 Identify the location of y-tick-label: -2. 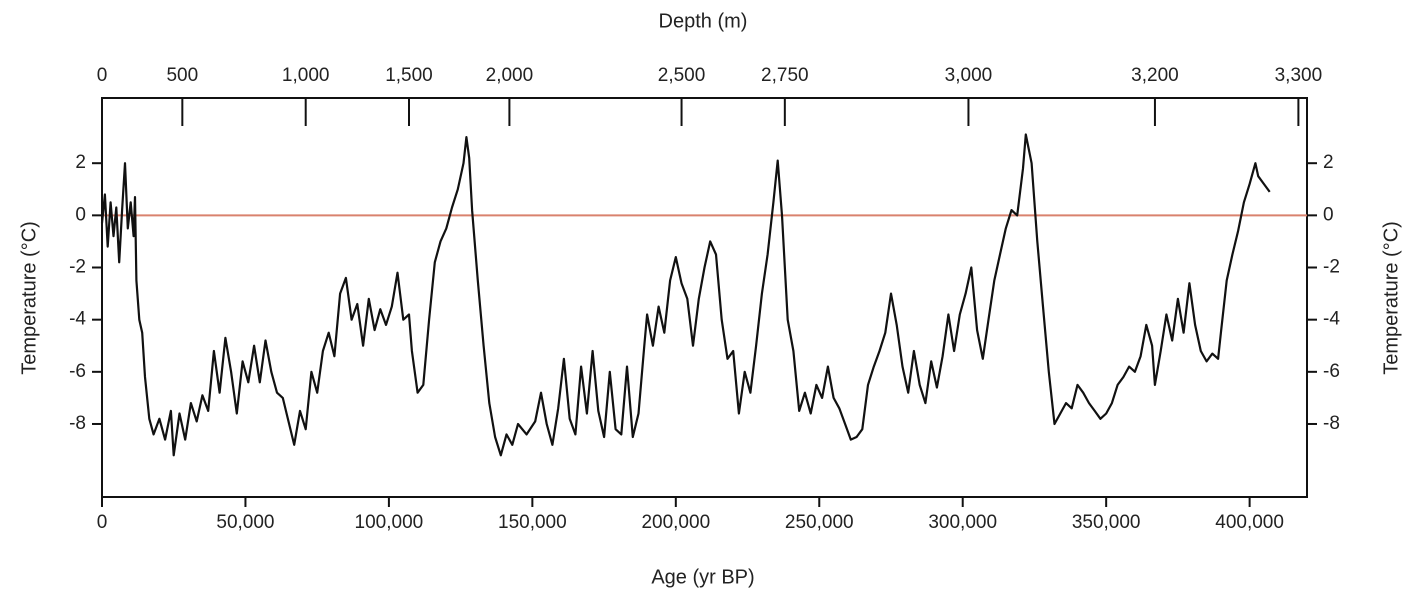
(77, 267).